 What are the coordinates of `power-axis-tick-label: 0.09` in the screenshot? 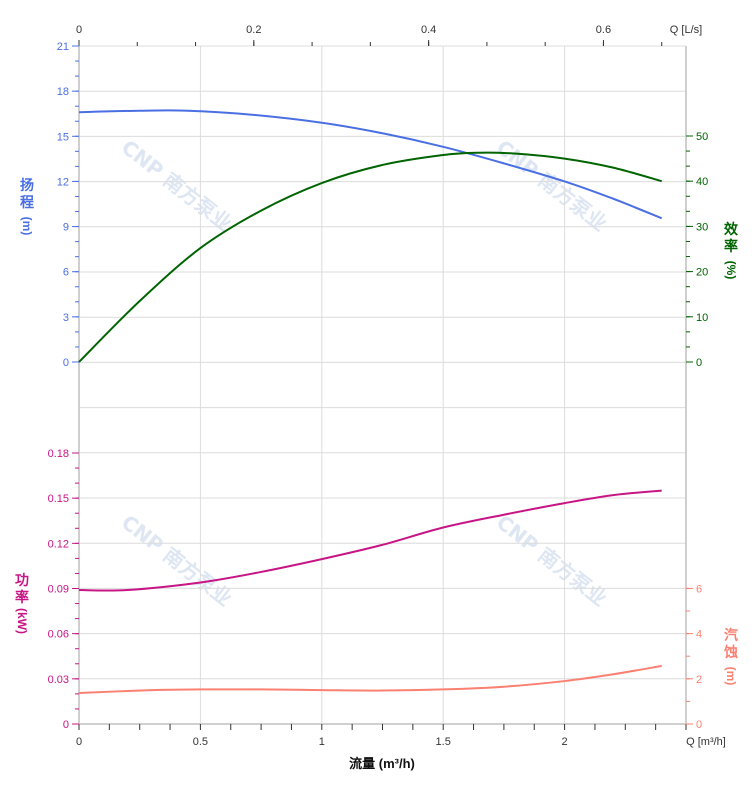 It's located at (58, 590).